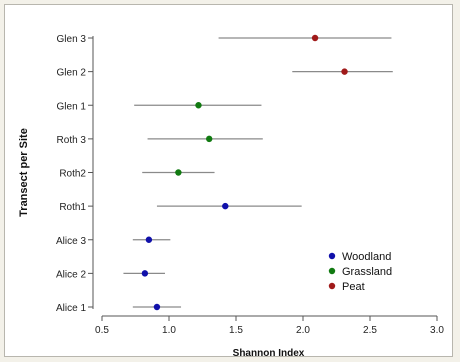 The width and height of the screenshot is (460, 362). I want to click on y-tick-label: Alice 2, so click(71, 274).